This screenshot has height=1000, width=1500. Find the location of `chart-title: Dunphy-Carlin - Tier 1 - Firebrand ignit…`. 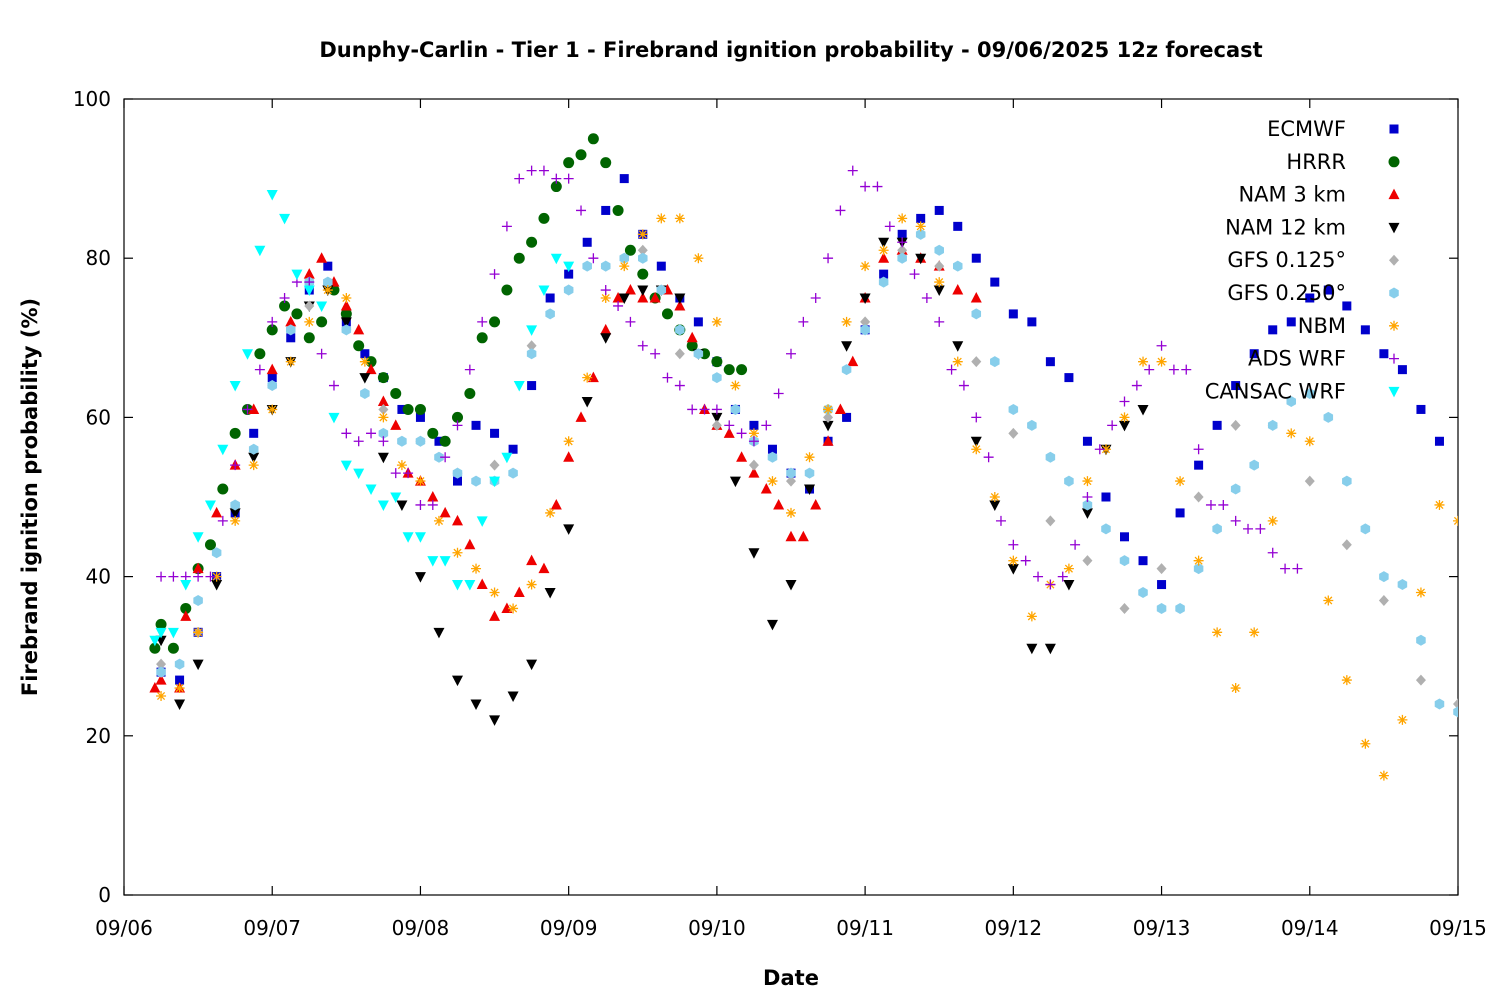

chart-title: Dunphy-Carlin - Tier 1 - Firebrand ignit… is located at coordinates (790, 50).